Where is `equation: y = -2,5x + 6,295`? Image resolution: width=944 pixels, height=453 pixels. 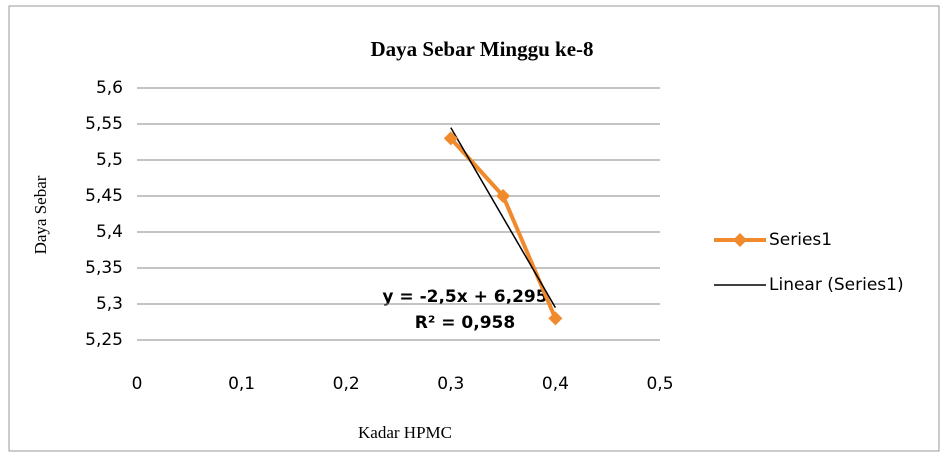 equation: y = -2,5x + 6,295 is located at coordinates (464, 297).